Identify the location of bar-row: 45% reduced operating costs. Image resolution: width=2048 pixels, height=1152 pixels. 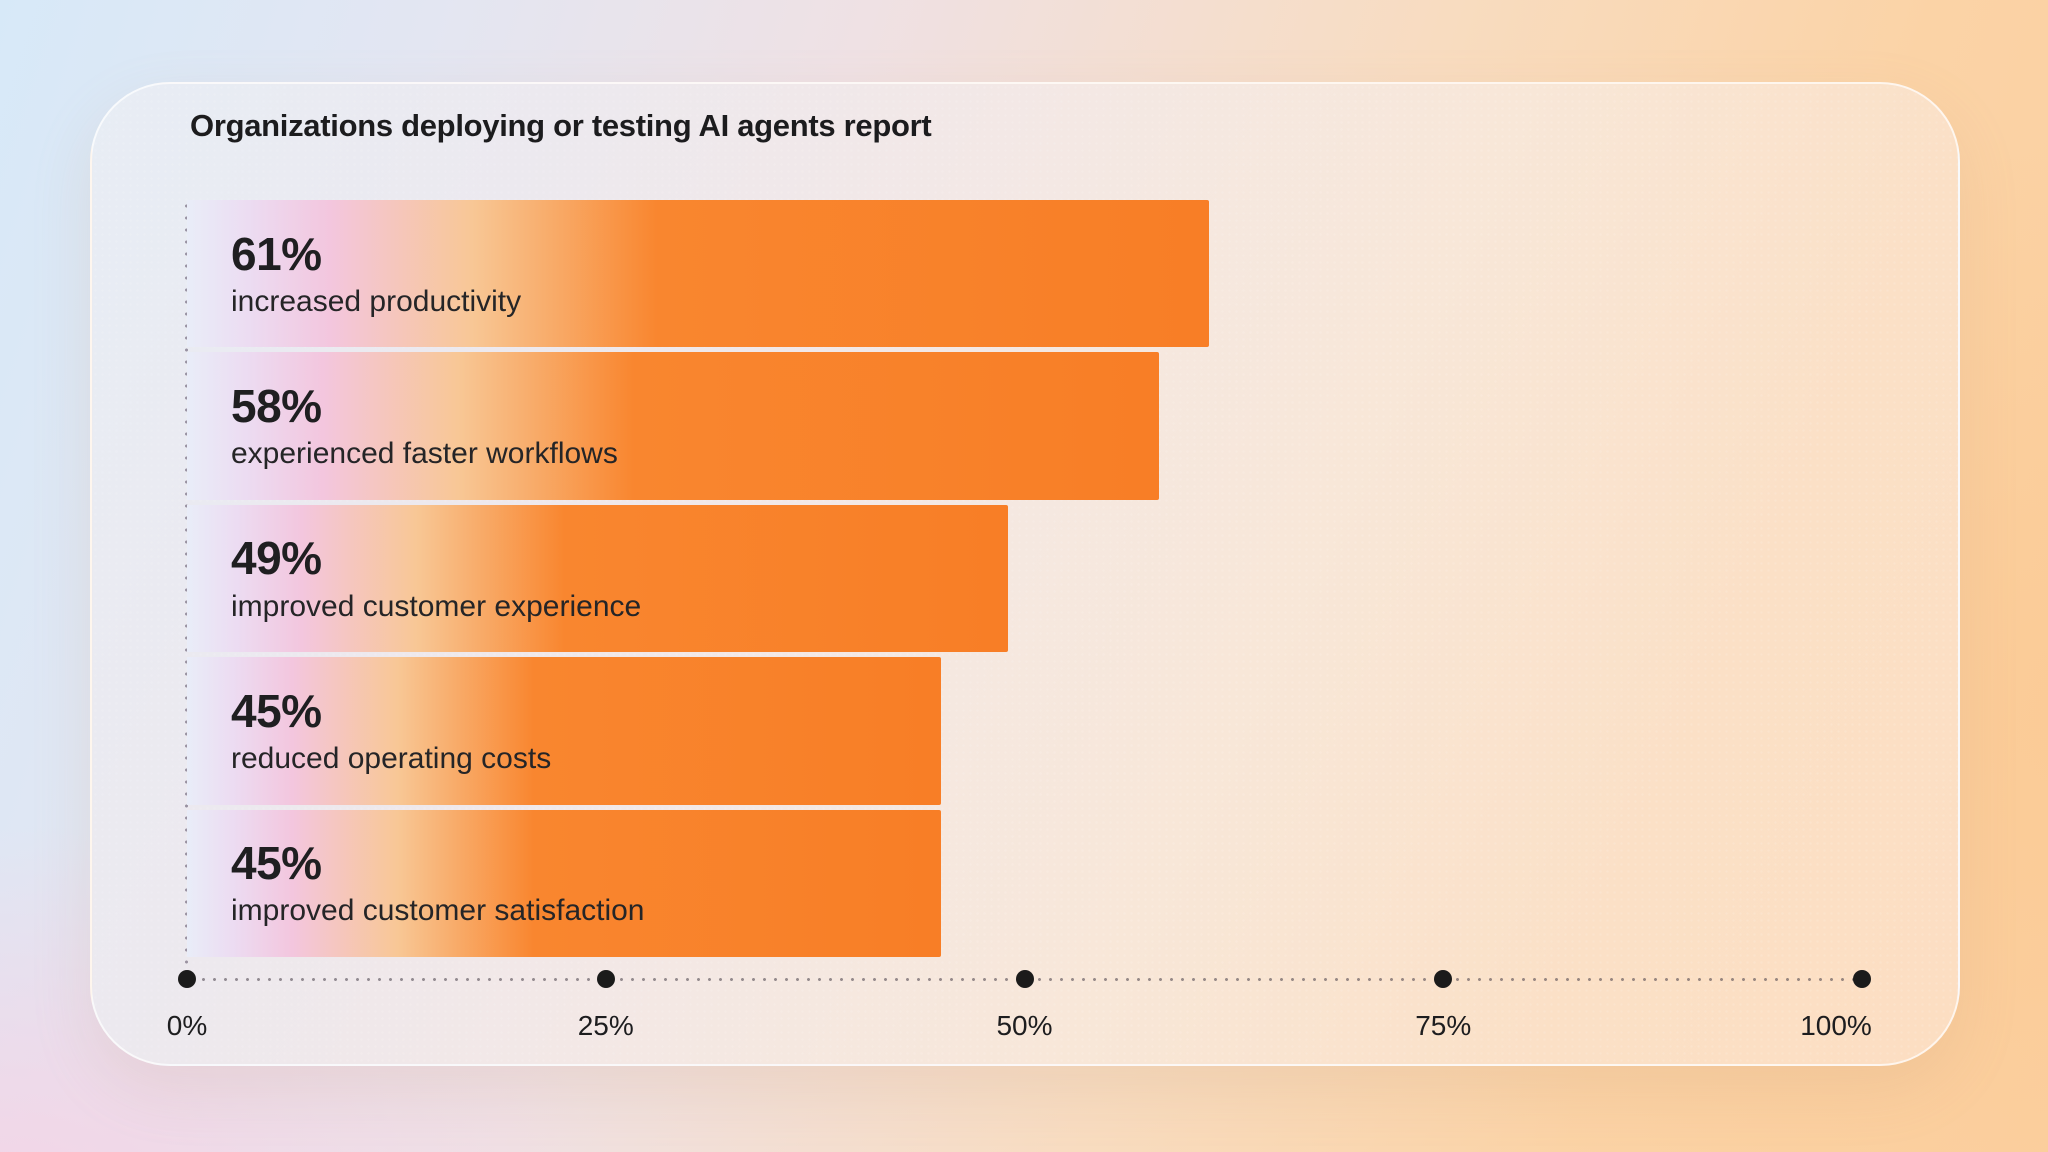
(1024, 731).